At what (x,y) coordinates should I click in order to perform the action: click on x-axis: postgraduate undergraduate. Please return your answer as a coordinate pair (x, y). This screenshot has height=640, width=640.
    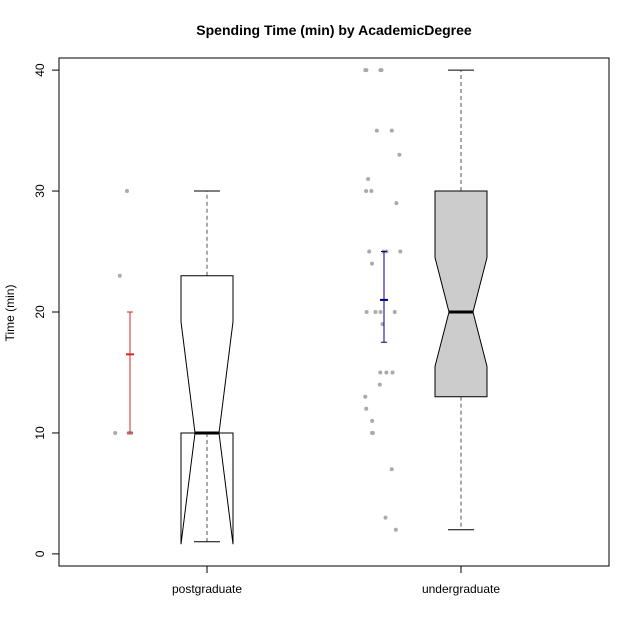
    Looking at the image, I should click on (336, 580).